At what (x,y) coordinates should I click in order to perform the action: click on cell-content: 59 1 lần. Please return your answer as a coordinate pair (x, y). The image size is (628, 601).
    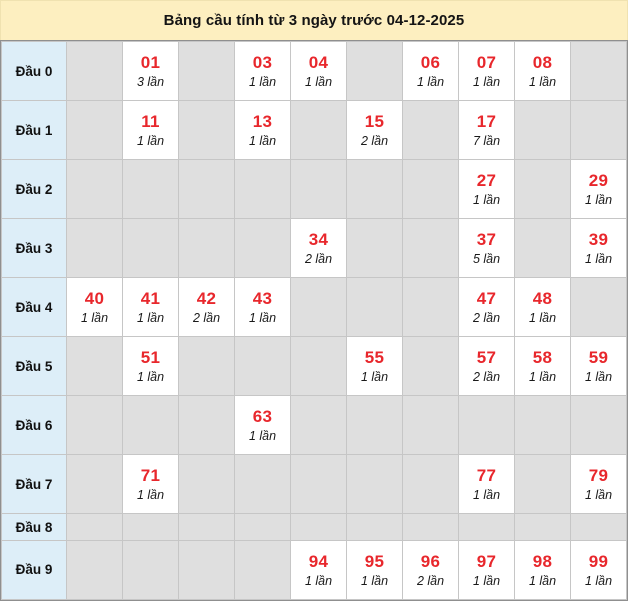
    Looking at the image, I should click on (599, 366).